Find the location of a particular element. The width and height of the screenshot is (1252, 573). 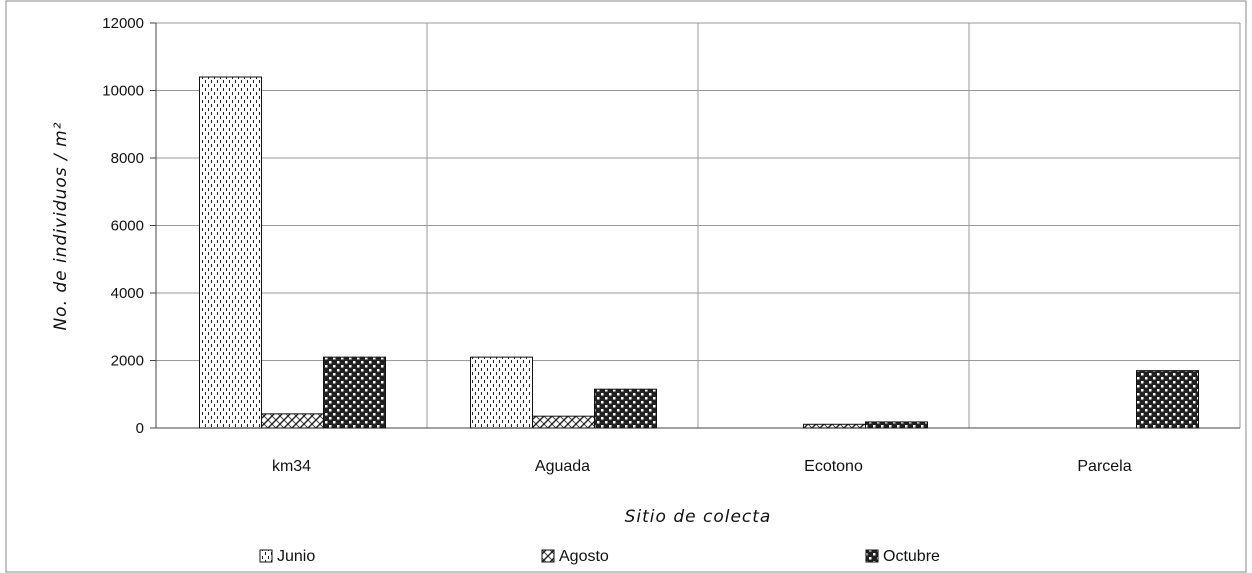

bar-agosto-aguada is located at coordinates (563, 422).